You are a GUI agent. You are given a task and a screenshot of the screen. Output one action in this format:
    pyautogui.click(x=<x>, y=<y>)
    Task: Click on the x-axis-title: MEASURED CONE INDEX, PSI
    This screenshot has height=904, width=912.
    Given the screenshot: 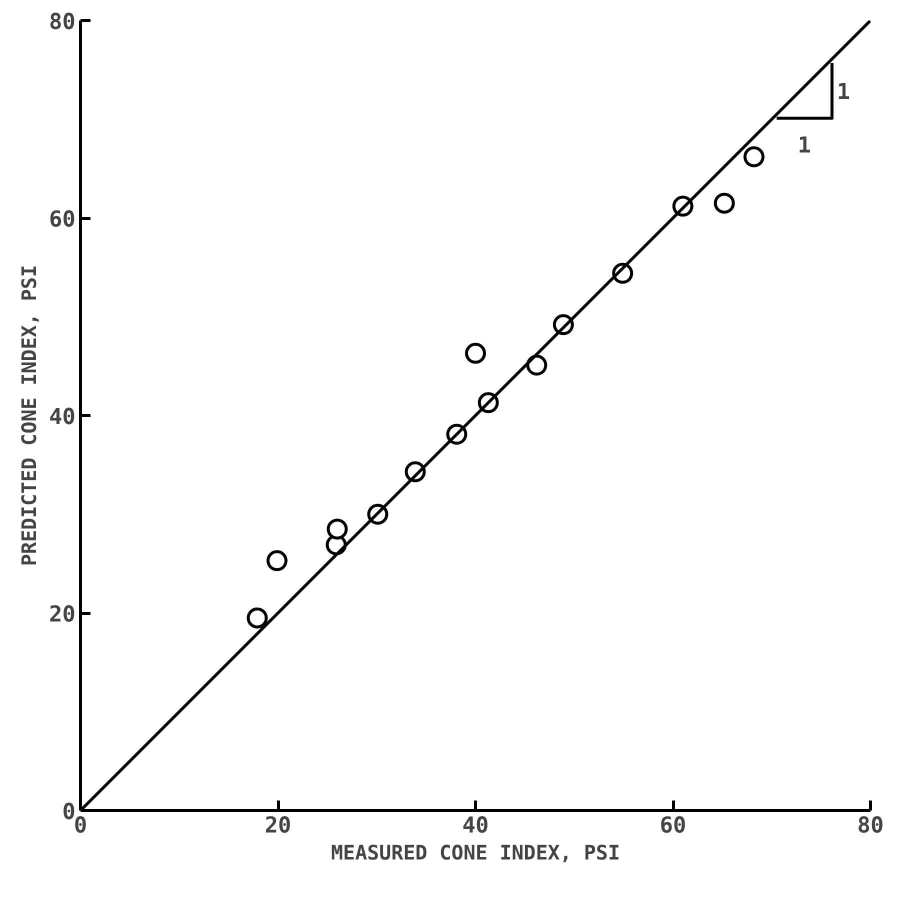 What is the action you would take?
    pyautogui.click(x=475, y=852)
    